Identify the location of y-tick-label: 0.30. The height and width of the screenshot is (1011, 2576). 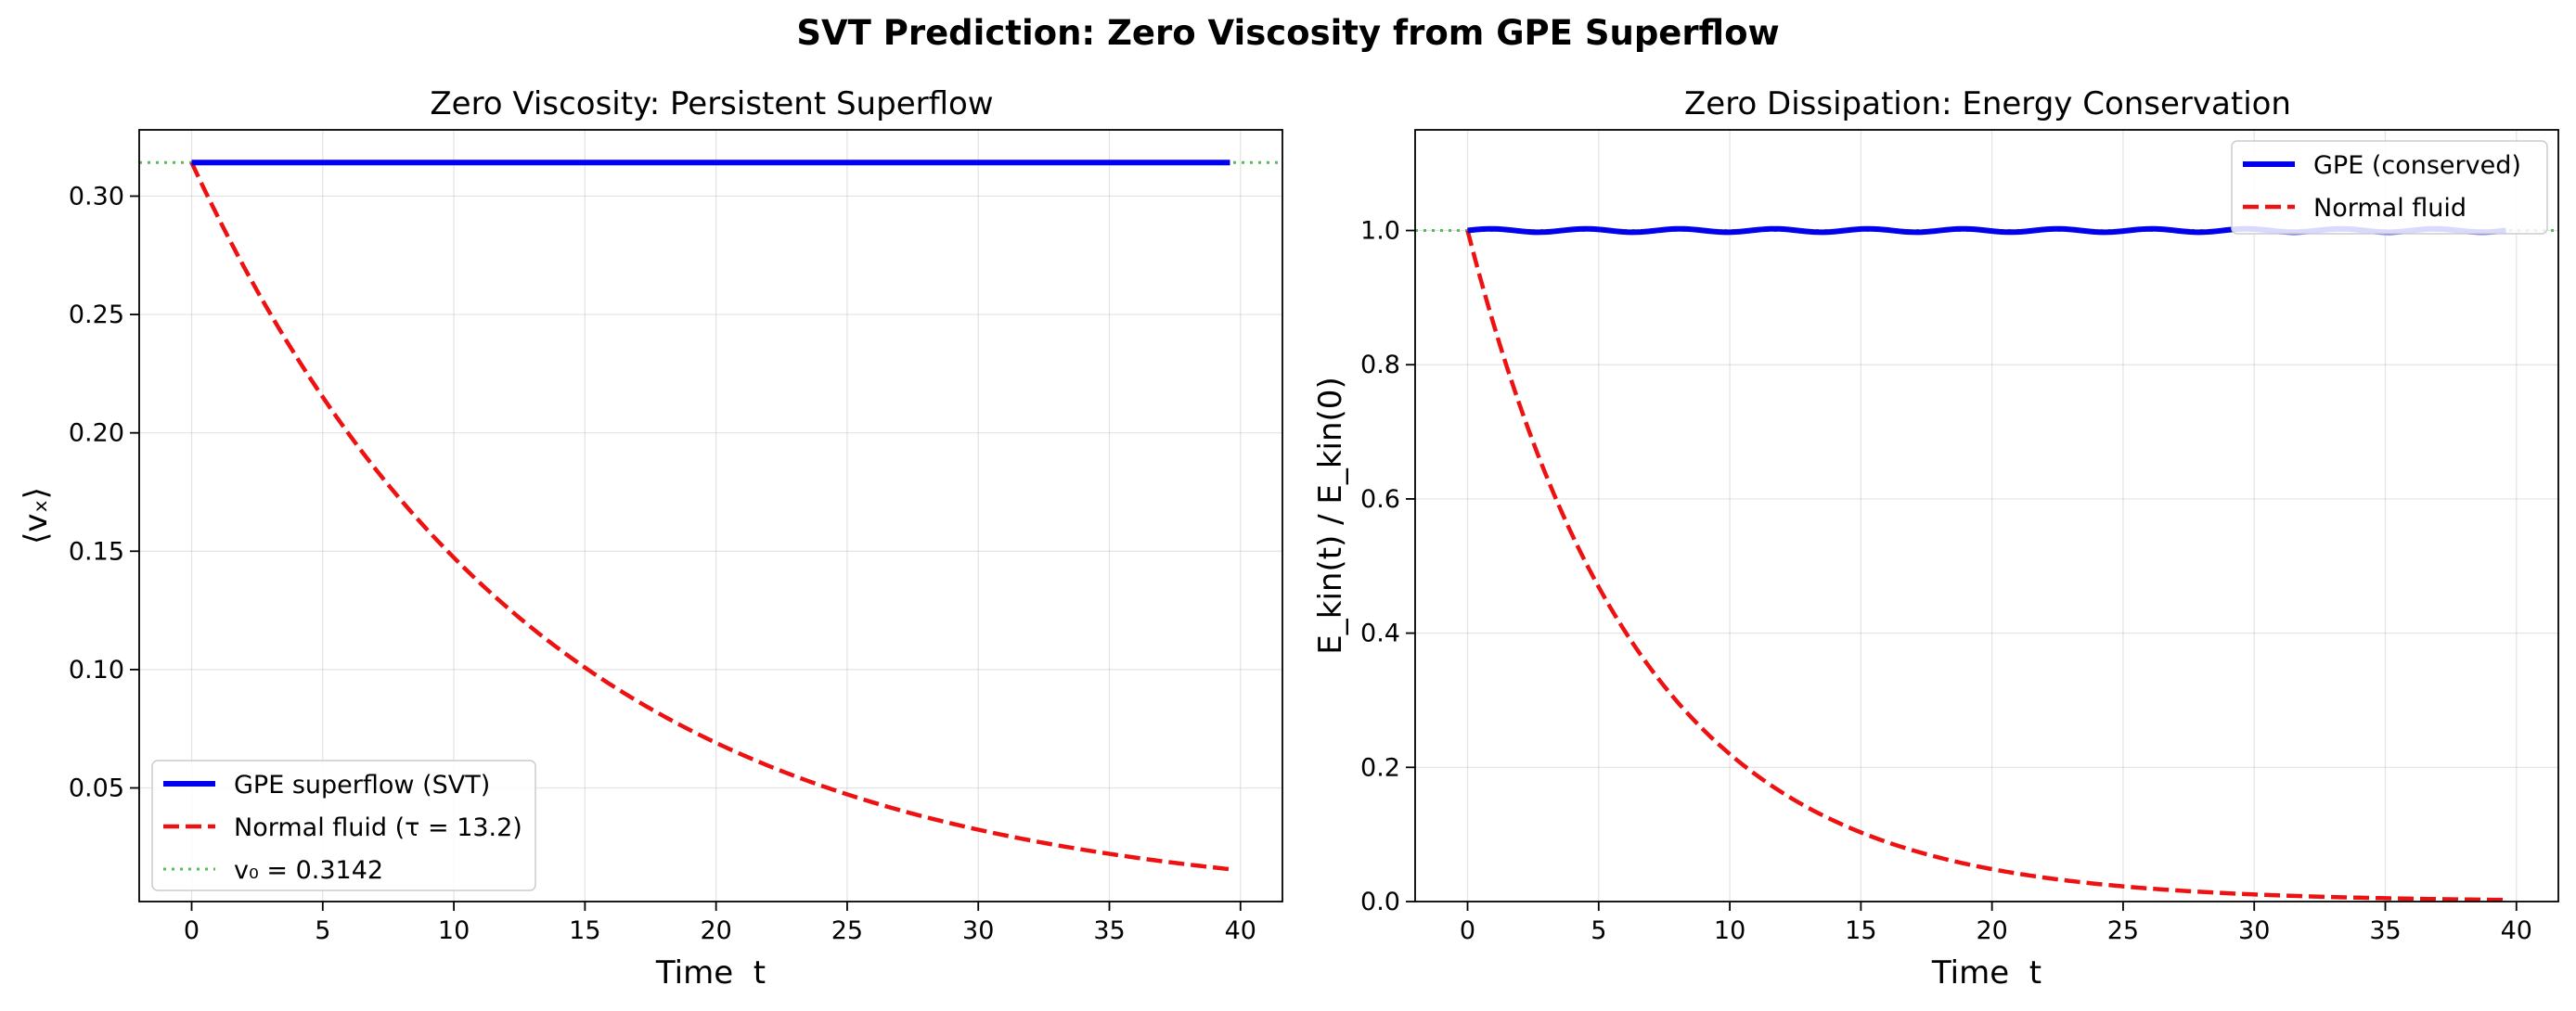
(96, 196).